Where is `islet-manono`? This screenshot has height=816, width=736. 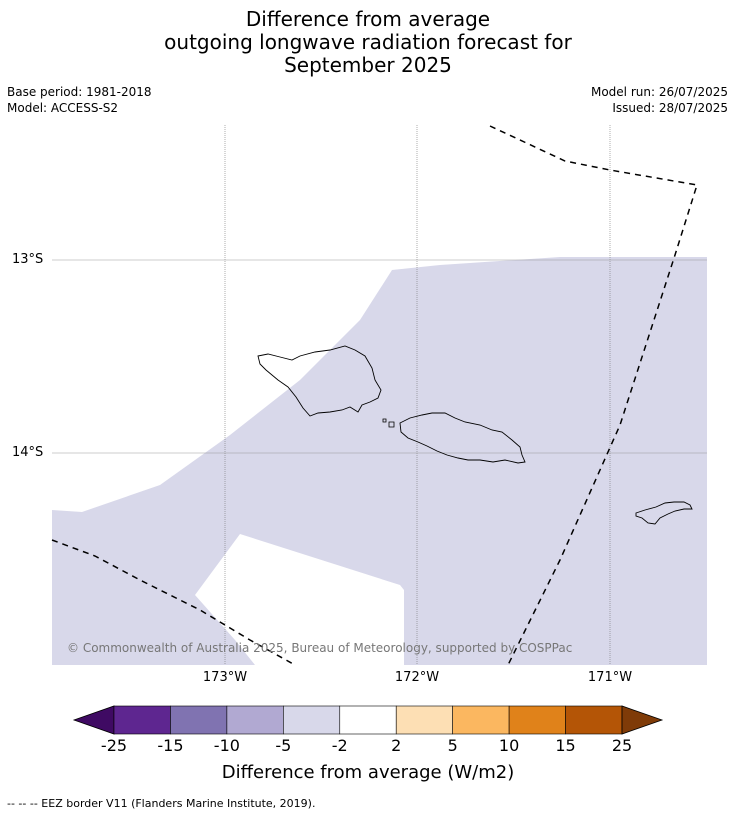
islet-manono is located at coordinates (384, 420).